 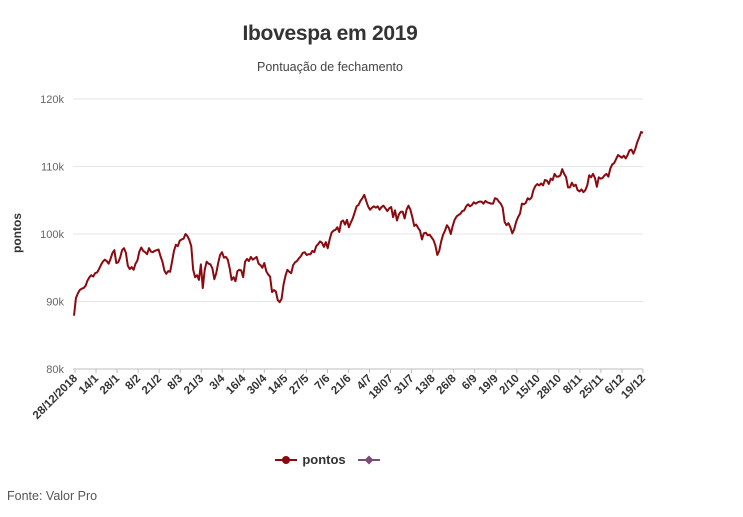 I want to click on y-tick-label: 80k, so click(x=55, y=370).